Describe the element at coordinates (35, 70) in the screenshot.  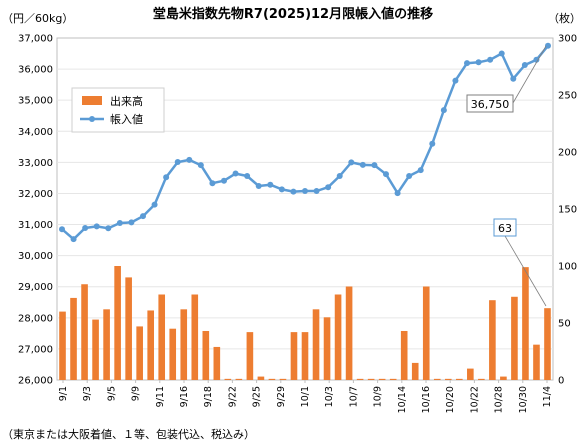
I see `left-tick-label: 36,000` at that location.